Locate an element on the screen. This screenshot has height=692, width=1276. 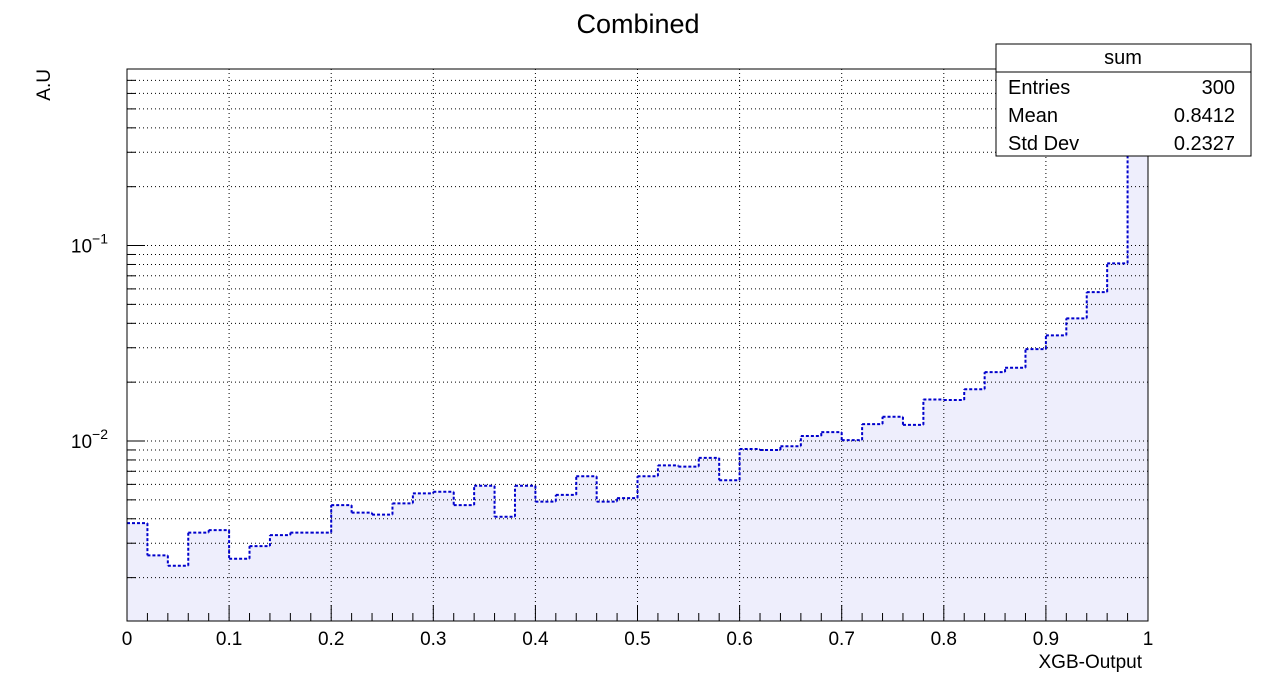
x-tick-label: 0.9 is located at coordinates (1046, 639).